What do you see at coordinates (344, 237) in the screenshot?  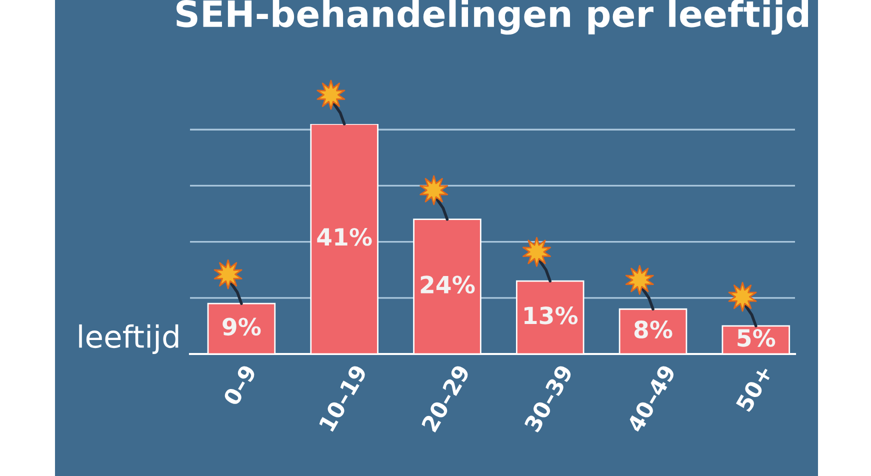 I see `data-label: 41%` at bounding box center [344, 237].